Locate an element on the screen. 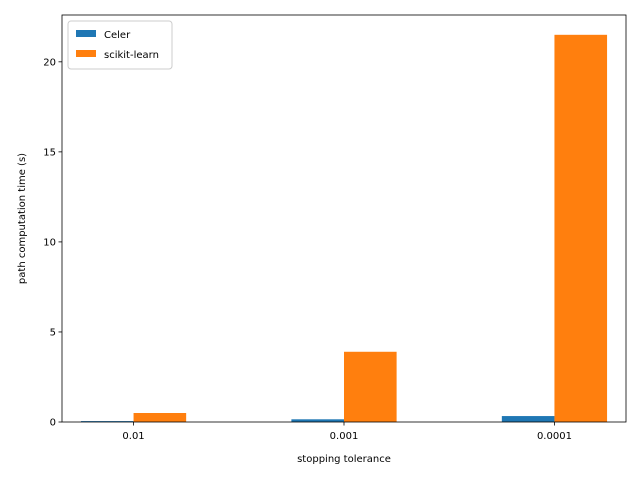 The width and height of the screenshot is (640, 480). x-ticks: 0.01 0.001 0.0001 is located at coordinates (347, 432).